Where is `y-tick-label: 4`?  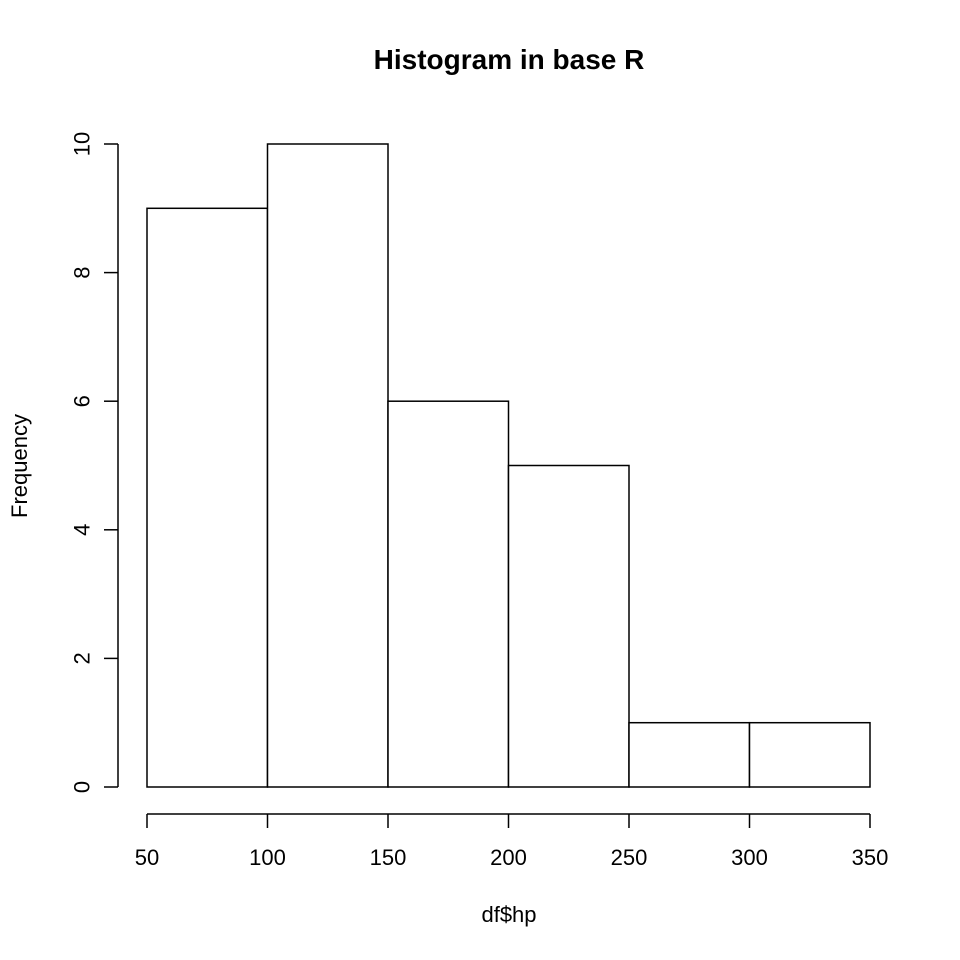
y-tick-label: 4 is located at coordinates (82, 530).